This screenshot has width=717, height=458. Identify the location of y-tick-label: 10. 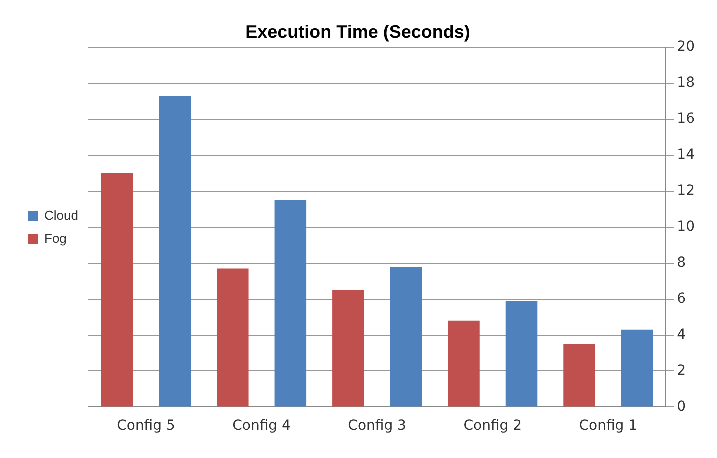
(686, 227).